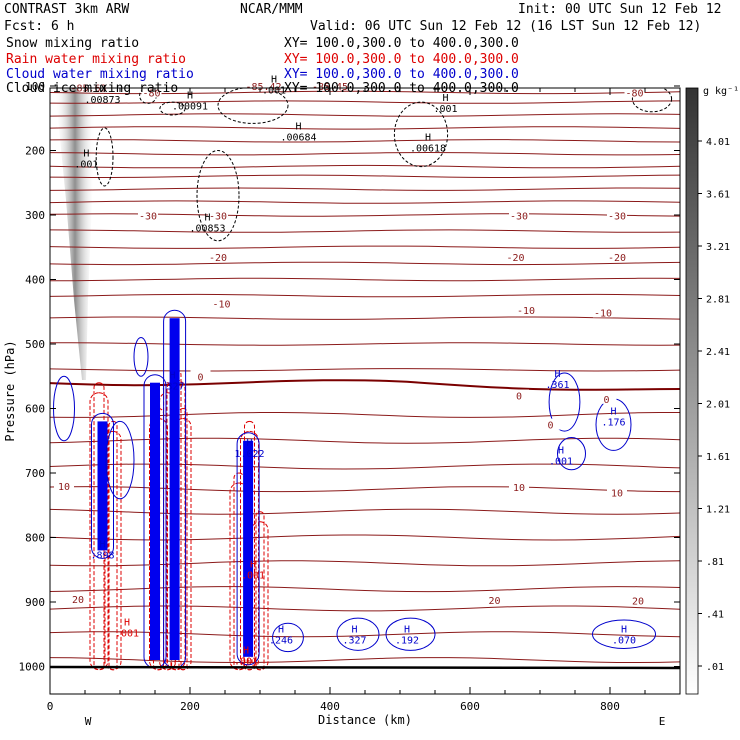  What do you see at coordinates (428, 149) in the screenshot?
I see `maximum-value: .00618` at bounding box center [428, 149].